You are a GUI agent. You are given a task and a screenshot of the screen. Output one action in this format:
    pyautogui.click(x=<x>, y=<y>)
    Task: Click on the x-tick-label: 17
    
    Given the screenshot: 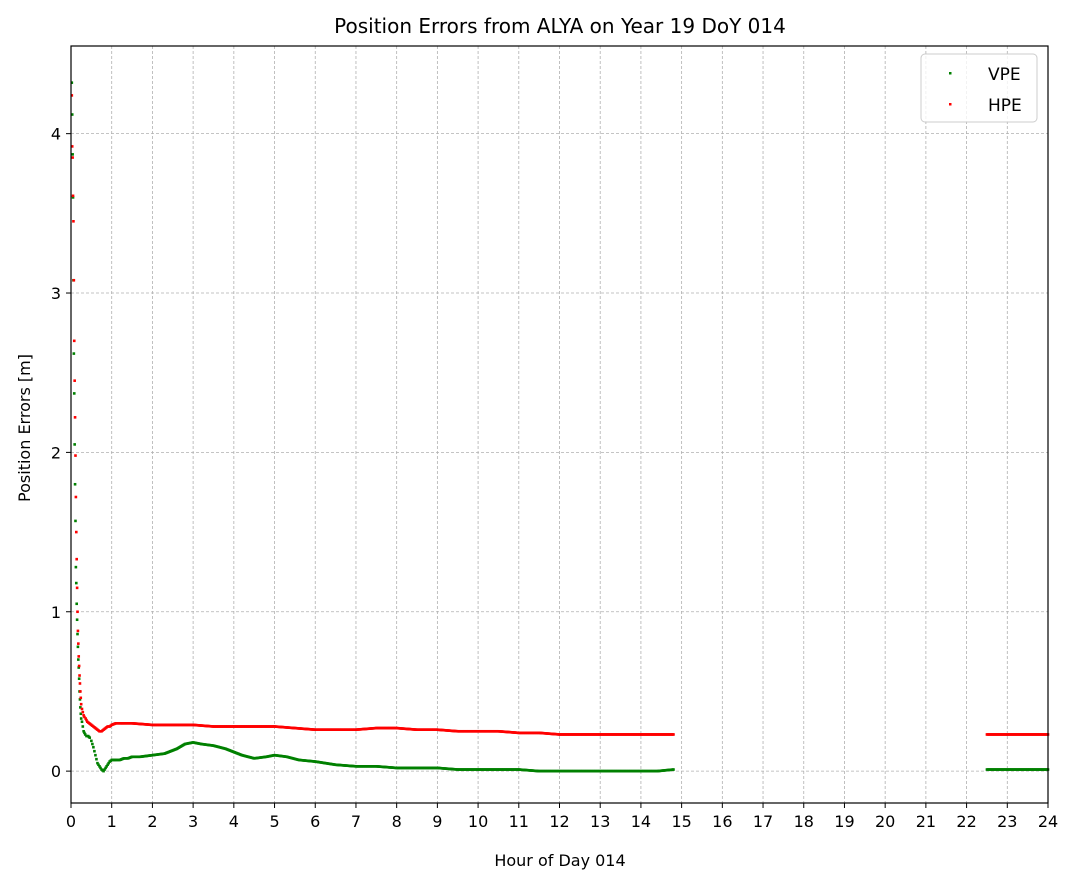 What is the action you would take?
    pyautogui.click(x=763, y=821)
    